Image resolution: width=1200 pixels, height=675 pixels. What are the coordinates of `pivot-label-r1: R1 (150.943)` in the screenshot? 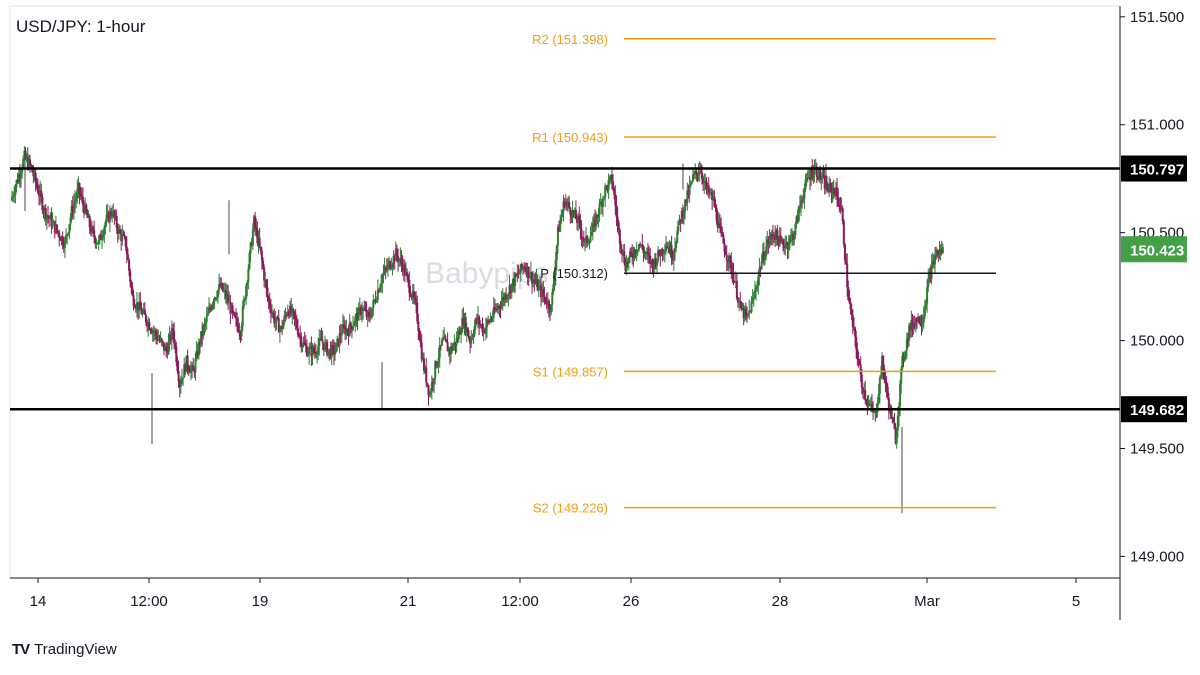 It's located at (570, 137).